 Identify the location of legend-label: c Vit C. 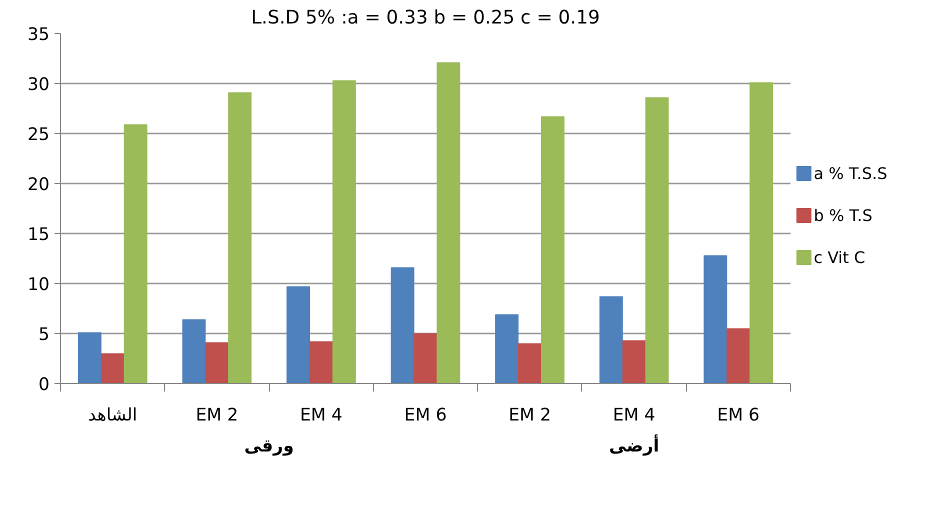
(840, 257).